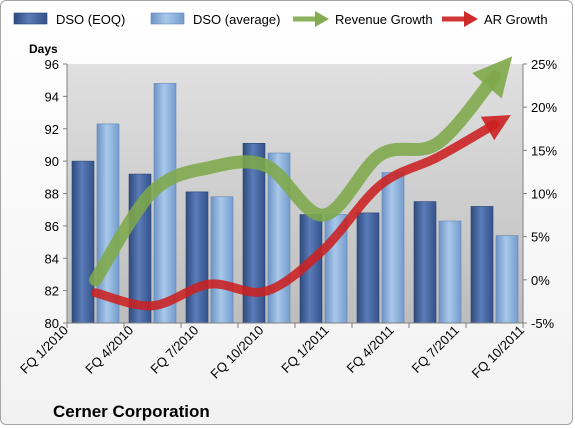 Image resolution: width=575 pixels, height=428 pixels. I want to click on y2-tick-label: 15%, so click(544, 150).